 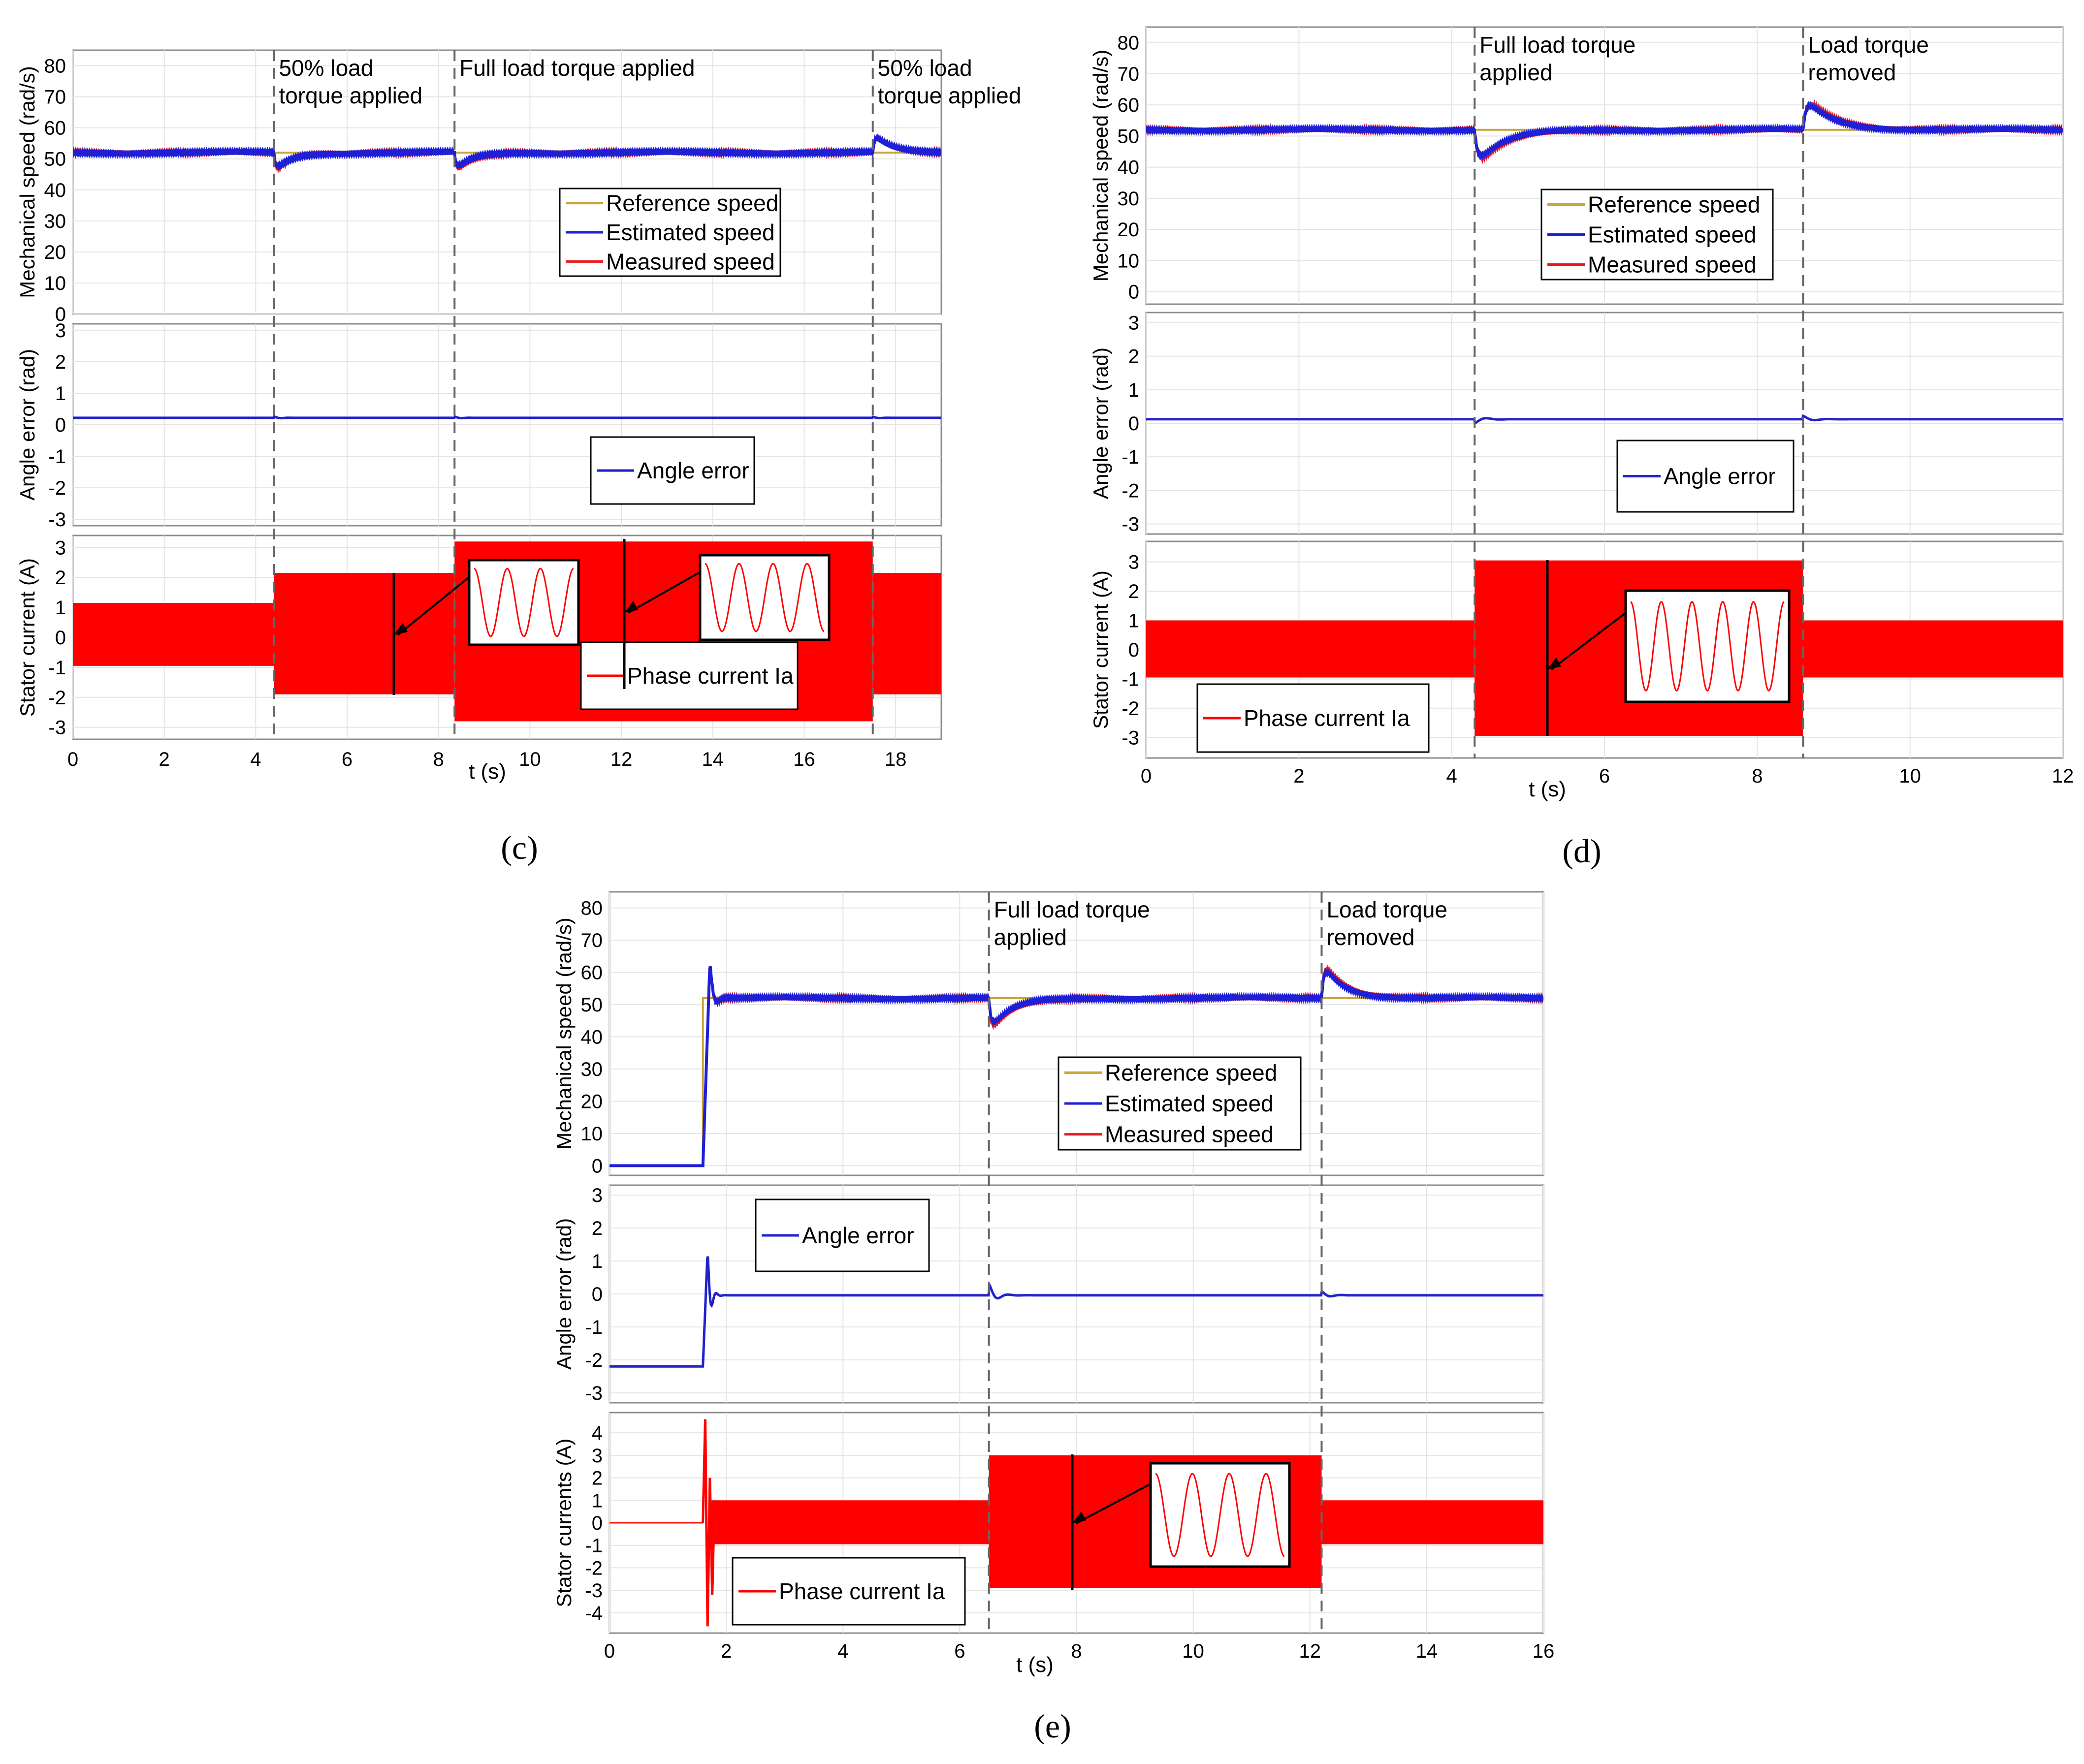 What do you see at coordinates (592, 940) in the screenshot?
I see `y-tick-label: 70` at bounding box center [592, 940].